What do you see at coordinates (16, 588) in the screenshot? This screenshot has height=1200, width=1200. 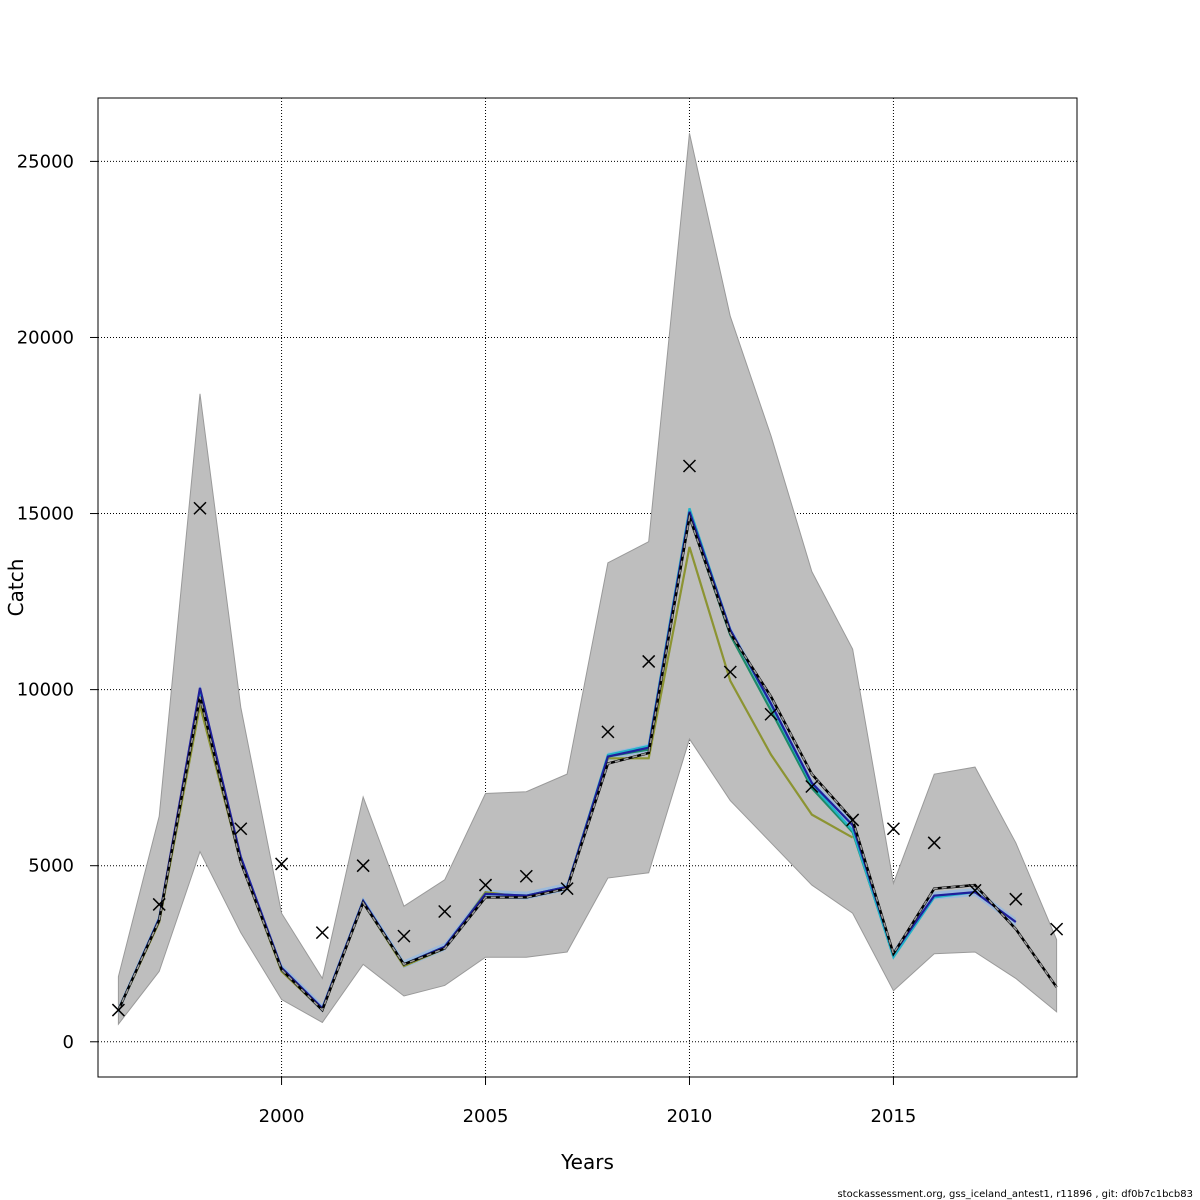 I see `y-axis-title: Catch` at bounding box center [16, 588].